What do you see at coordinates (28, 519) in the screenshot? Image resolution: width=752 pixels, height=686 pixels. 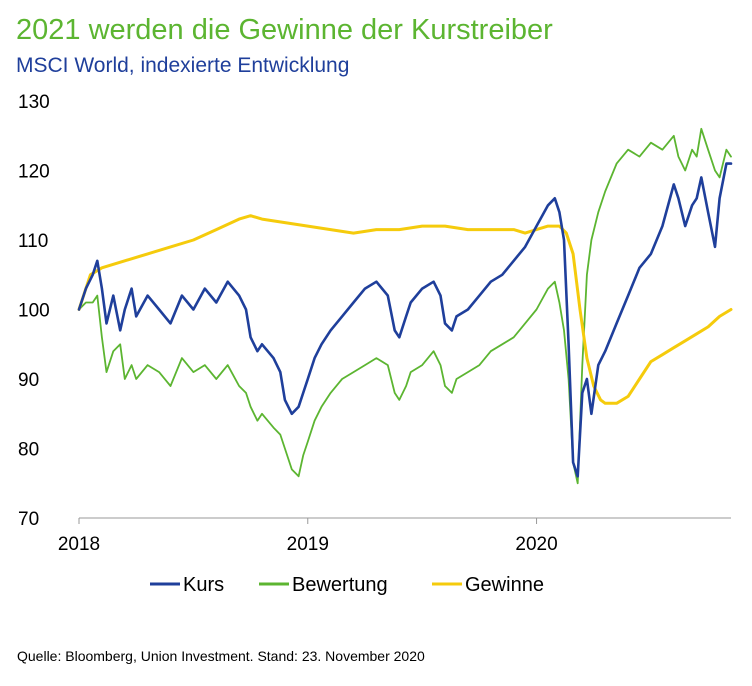 I see `y-tick-label: 70` at bounding box center [28, 519].